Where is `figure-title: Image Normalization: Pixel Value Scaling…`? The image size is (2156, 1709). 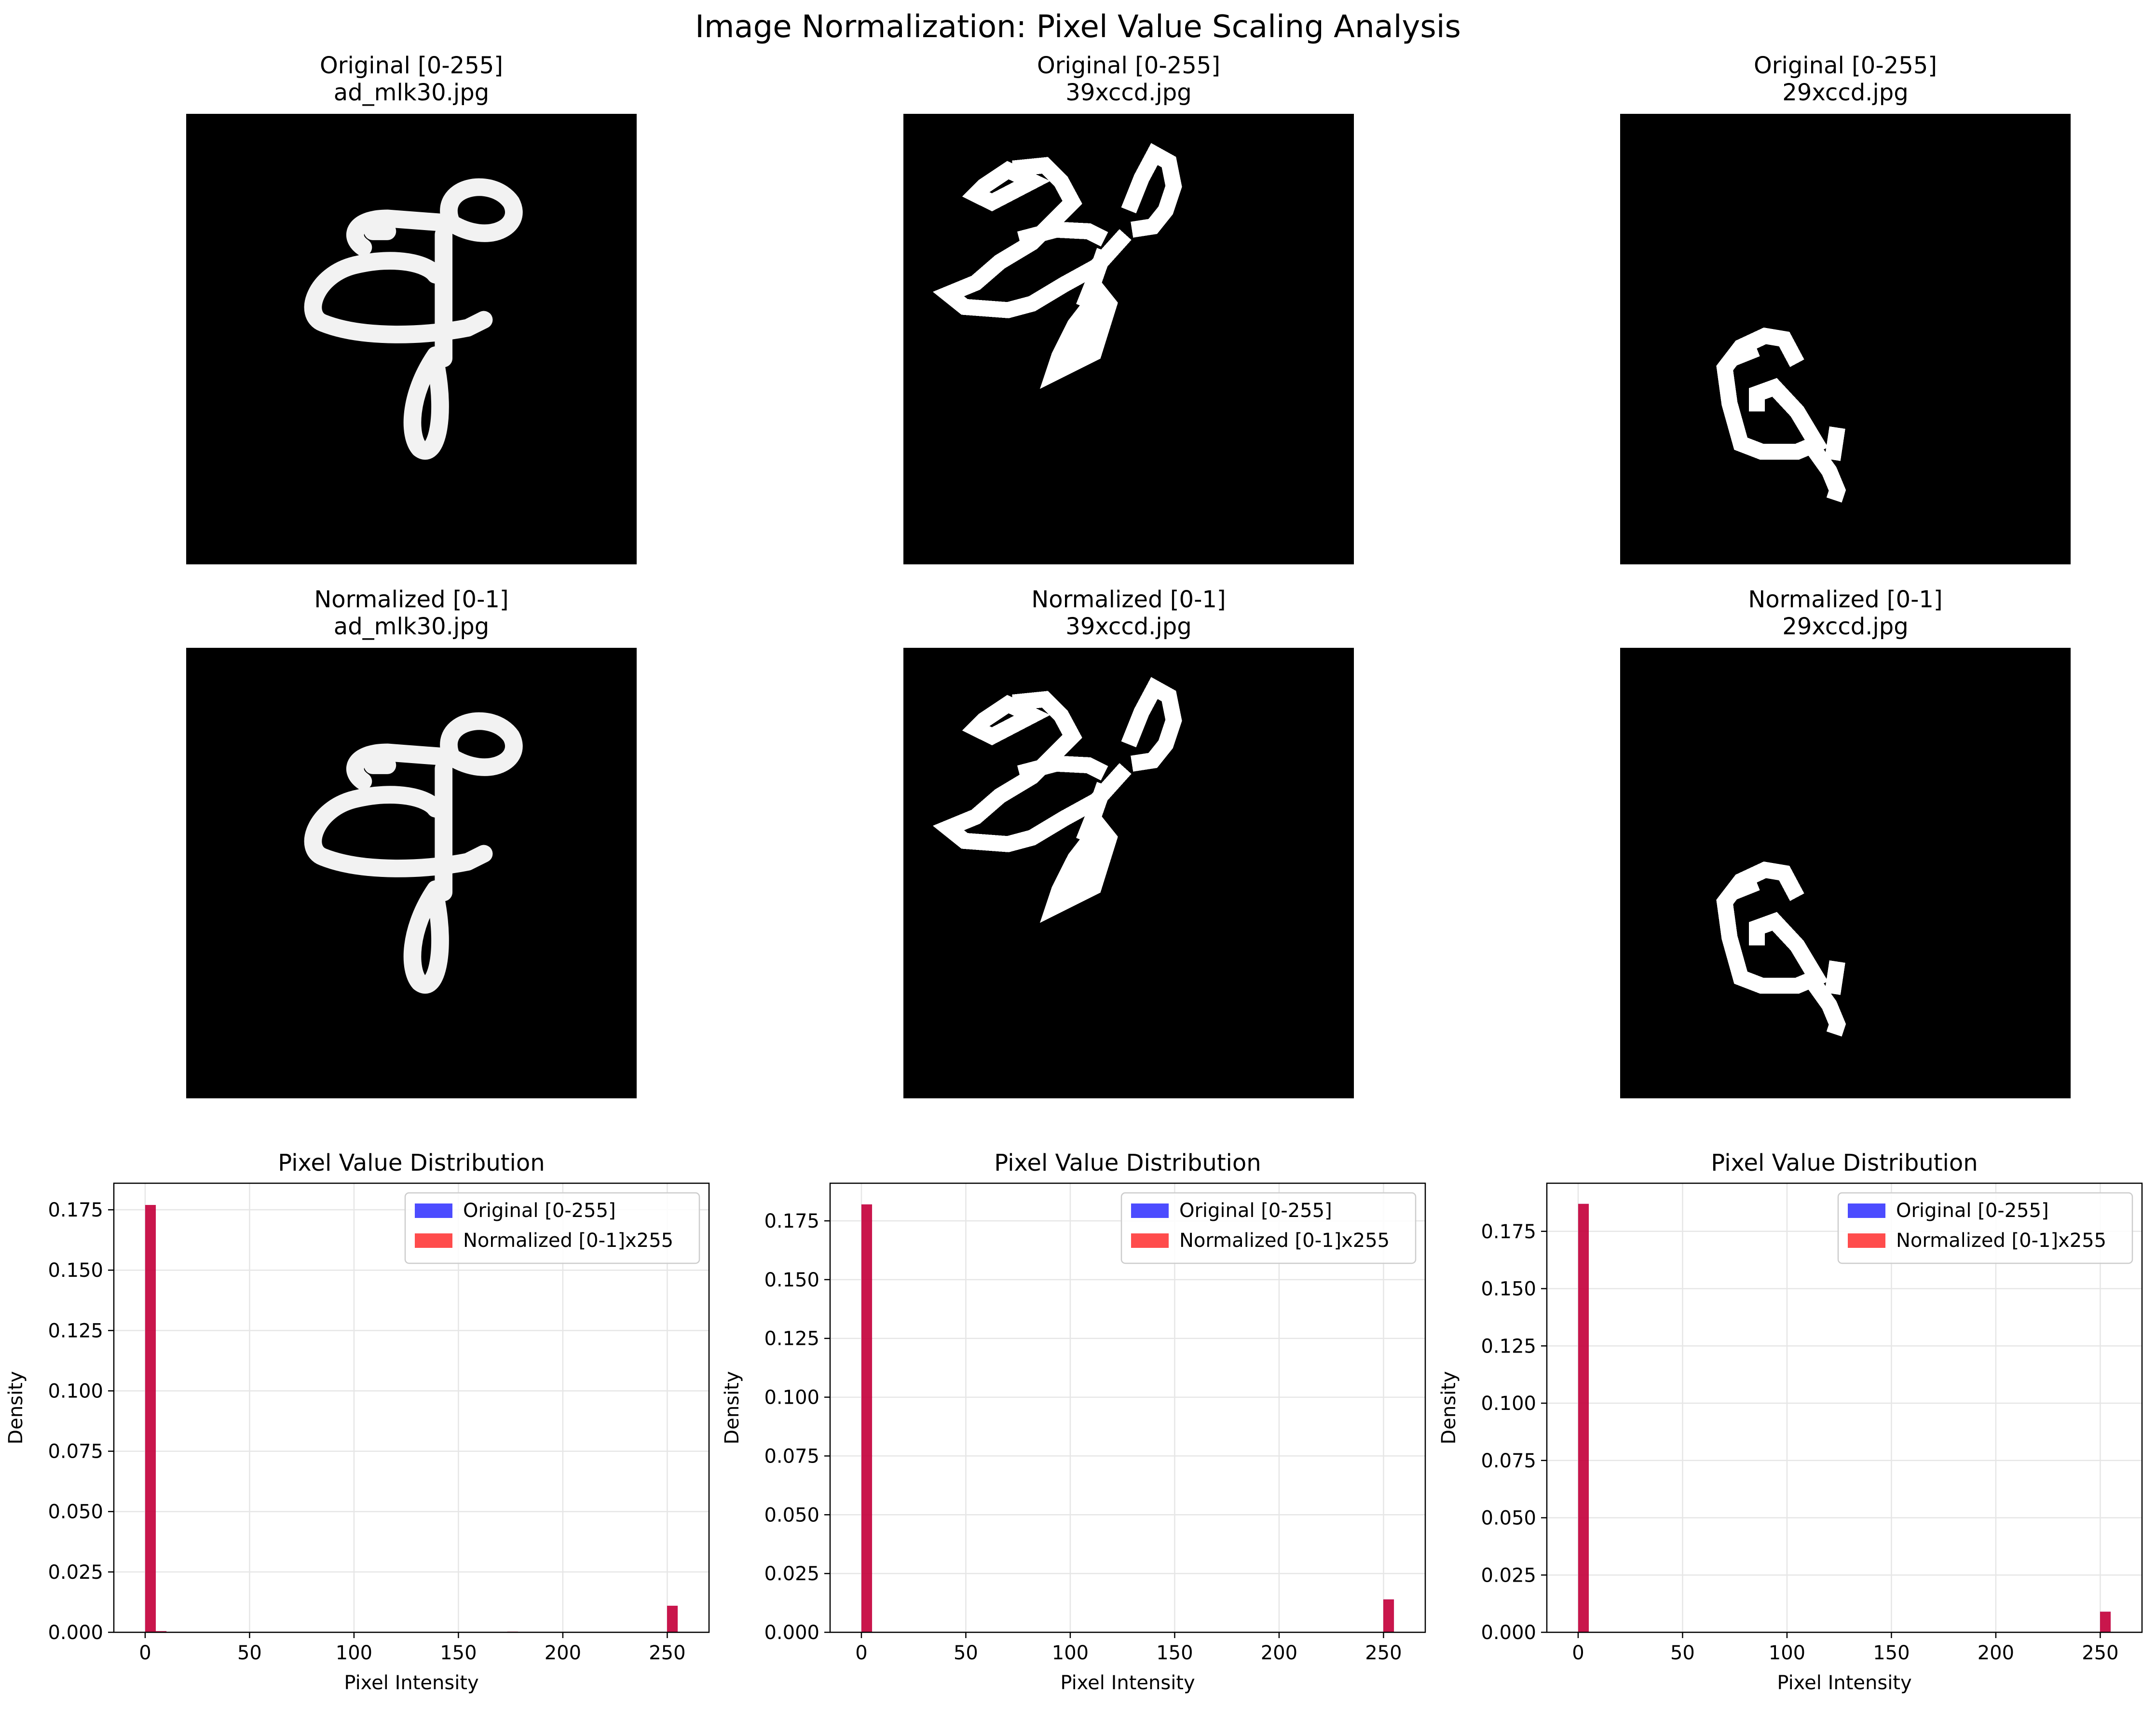
figure-title: Image Normalization: Pixel Value Scaling… is located at coordinates (1078, 27).